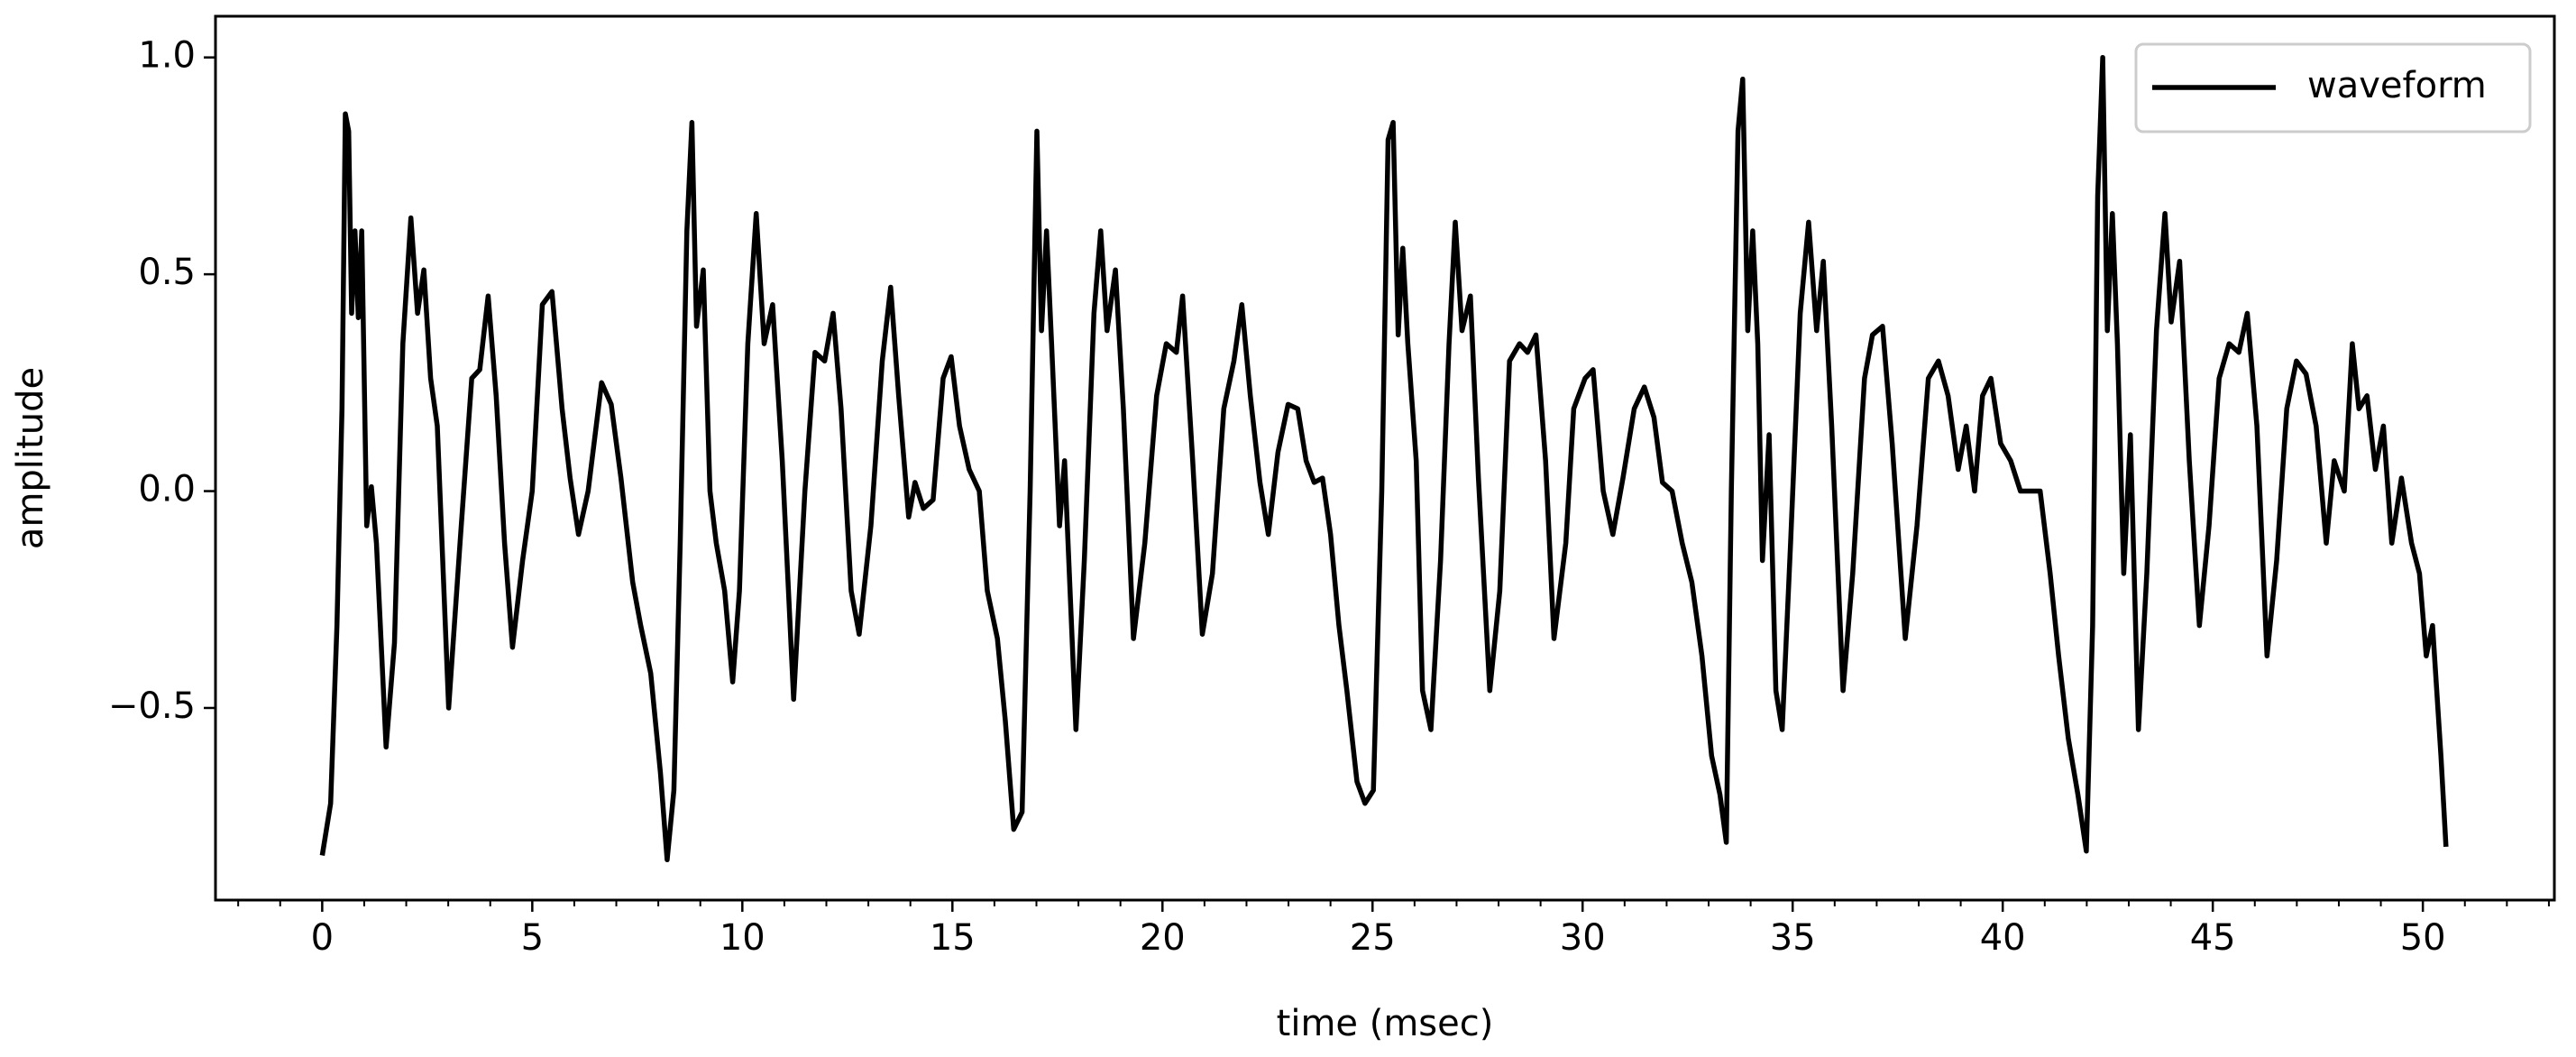 The width and height of the screenshot is (2576, 1057). What do you see at coordinates (2003, 938) in the screenshot?
I see `x-tick-label: 40` at bounding box center [2003, 938].